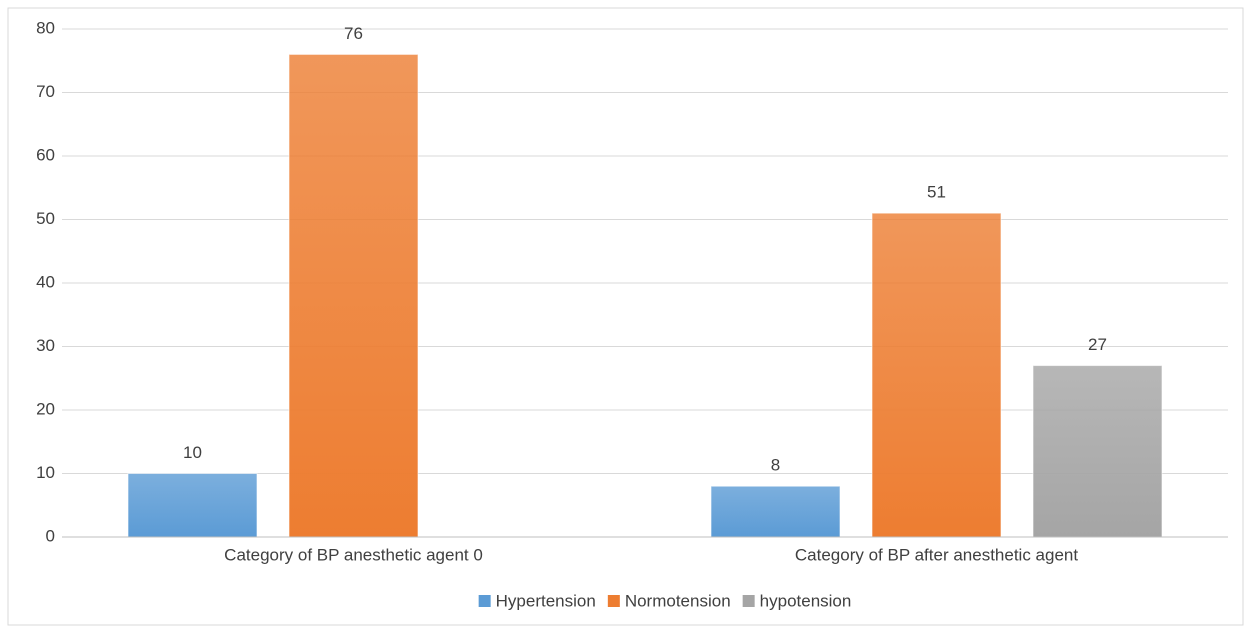  What do you see at coordinates (353, 33) in the screenshot?
I see `data-label: 76` at bounding box center [353, 33].